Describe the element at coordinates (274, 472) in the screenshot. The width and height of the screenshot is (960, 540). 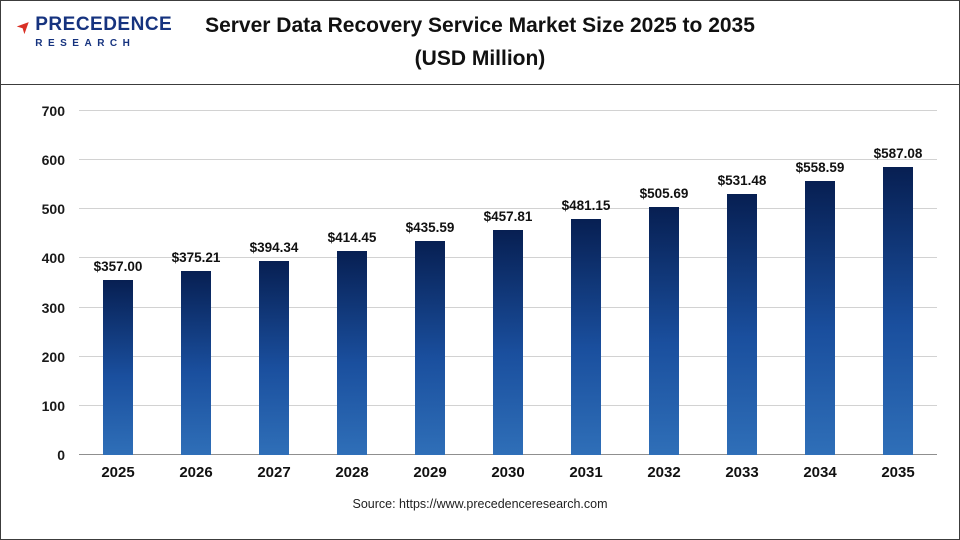
I see `x-axis-label-2027: 2027` at that location.